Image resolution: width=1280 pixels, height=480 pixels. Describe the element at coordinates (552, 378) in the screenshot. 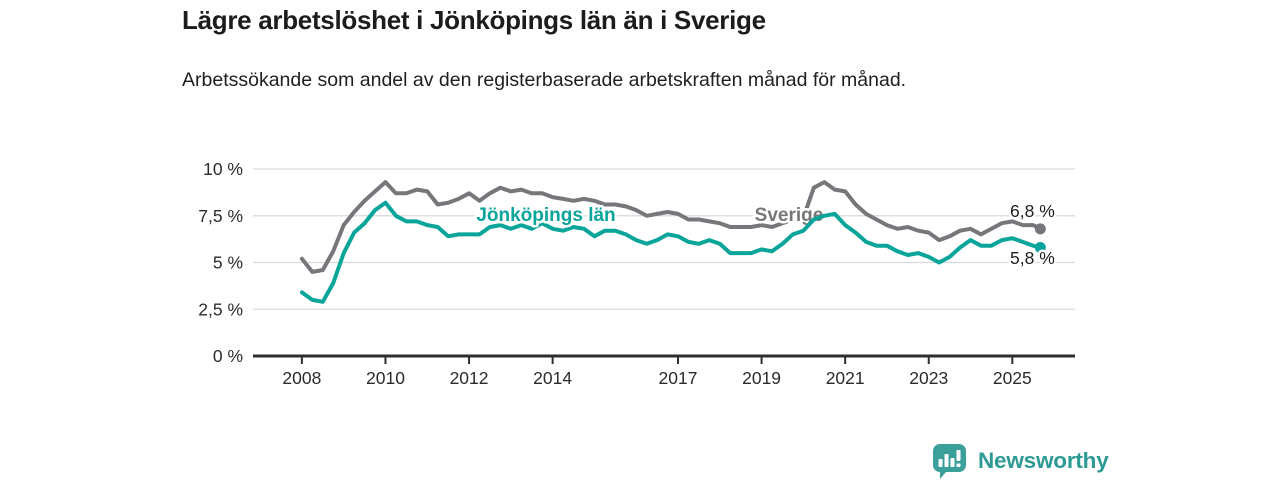

I see `x-tick-label: 2014` at that location.